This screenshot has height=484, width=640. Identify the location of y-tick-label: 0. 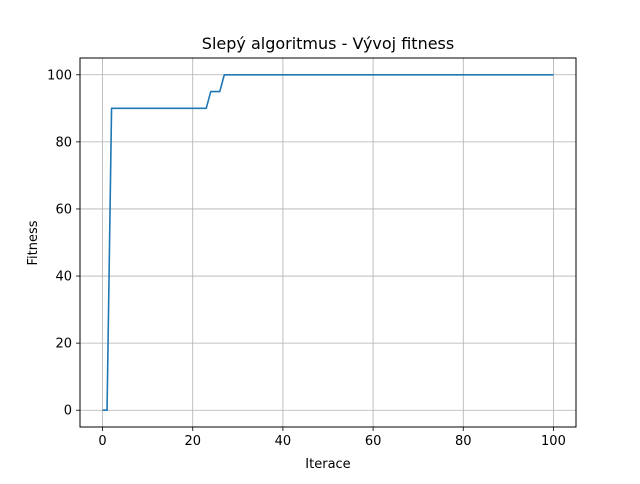
(68, 411).